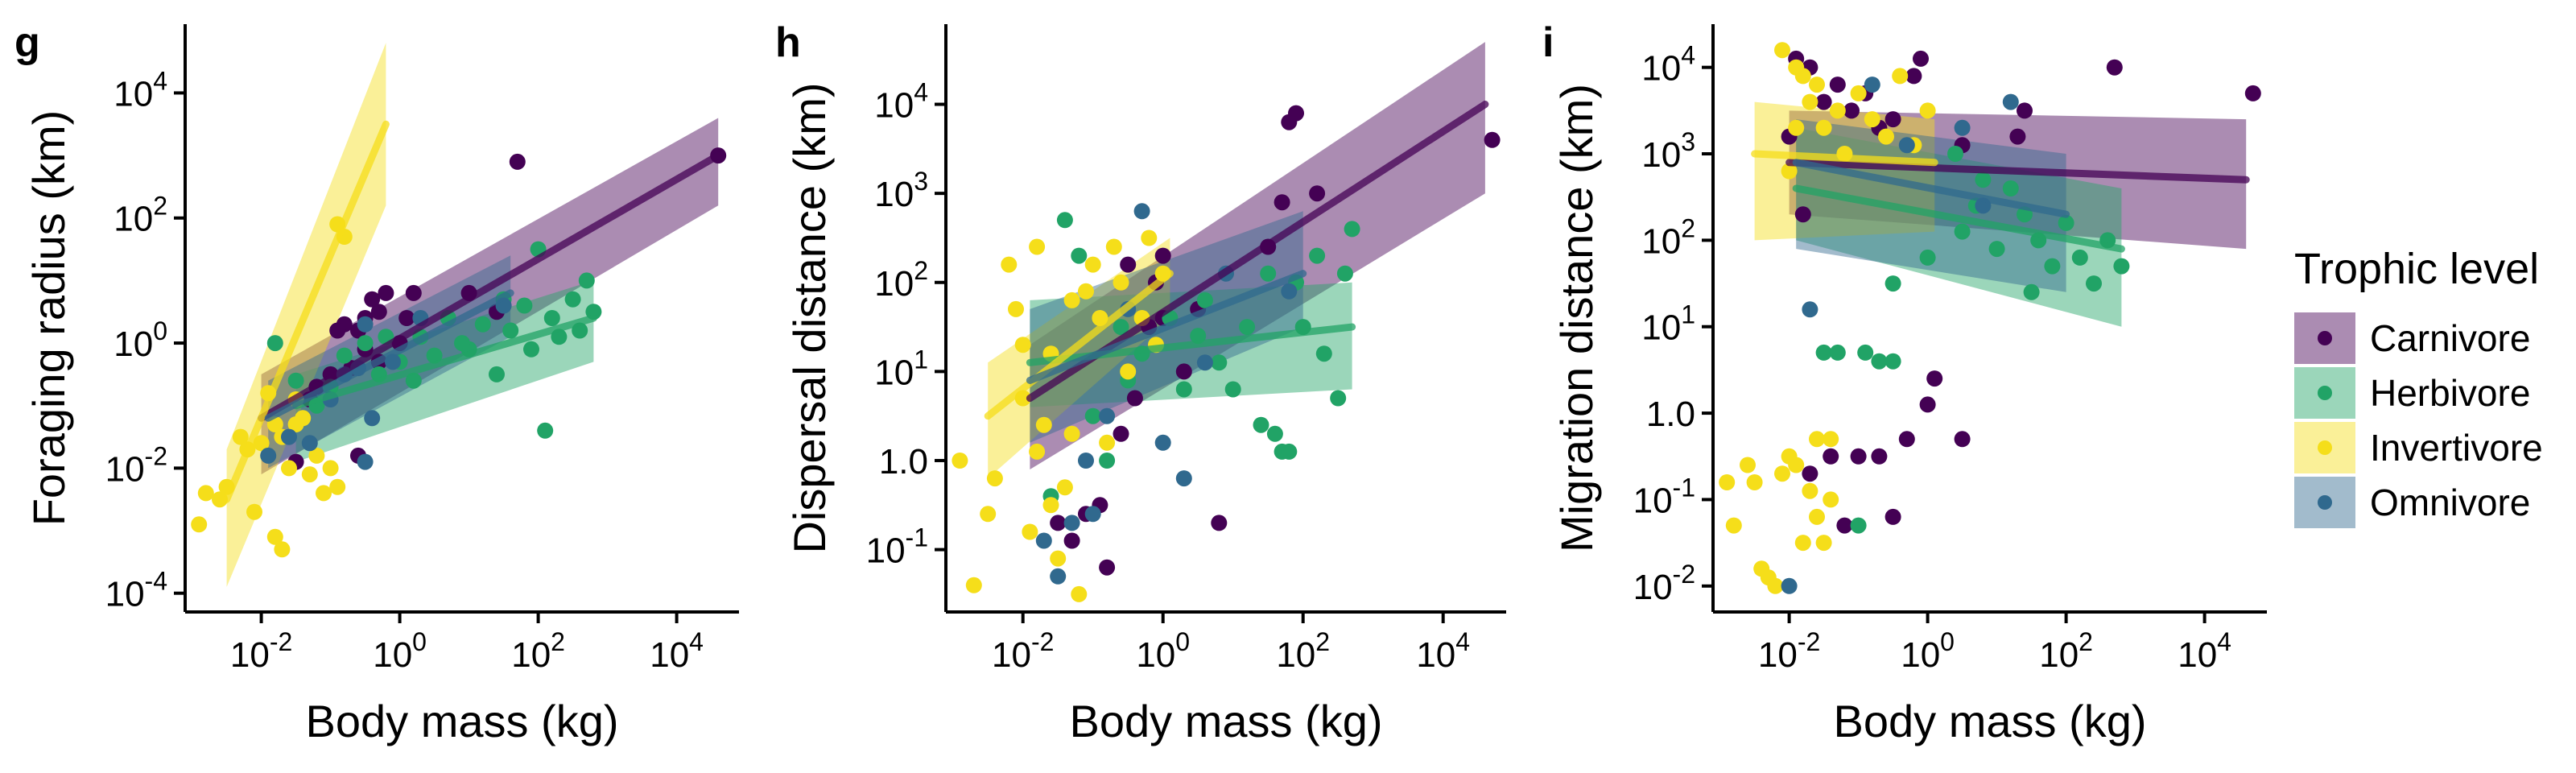 The image size is (2576, 773). Describe the element at coordinates (1668, 237) in the screenshot. I see `y-tick-label: 10²` at that location.